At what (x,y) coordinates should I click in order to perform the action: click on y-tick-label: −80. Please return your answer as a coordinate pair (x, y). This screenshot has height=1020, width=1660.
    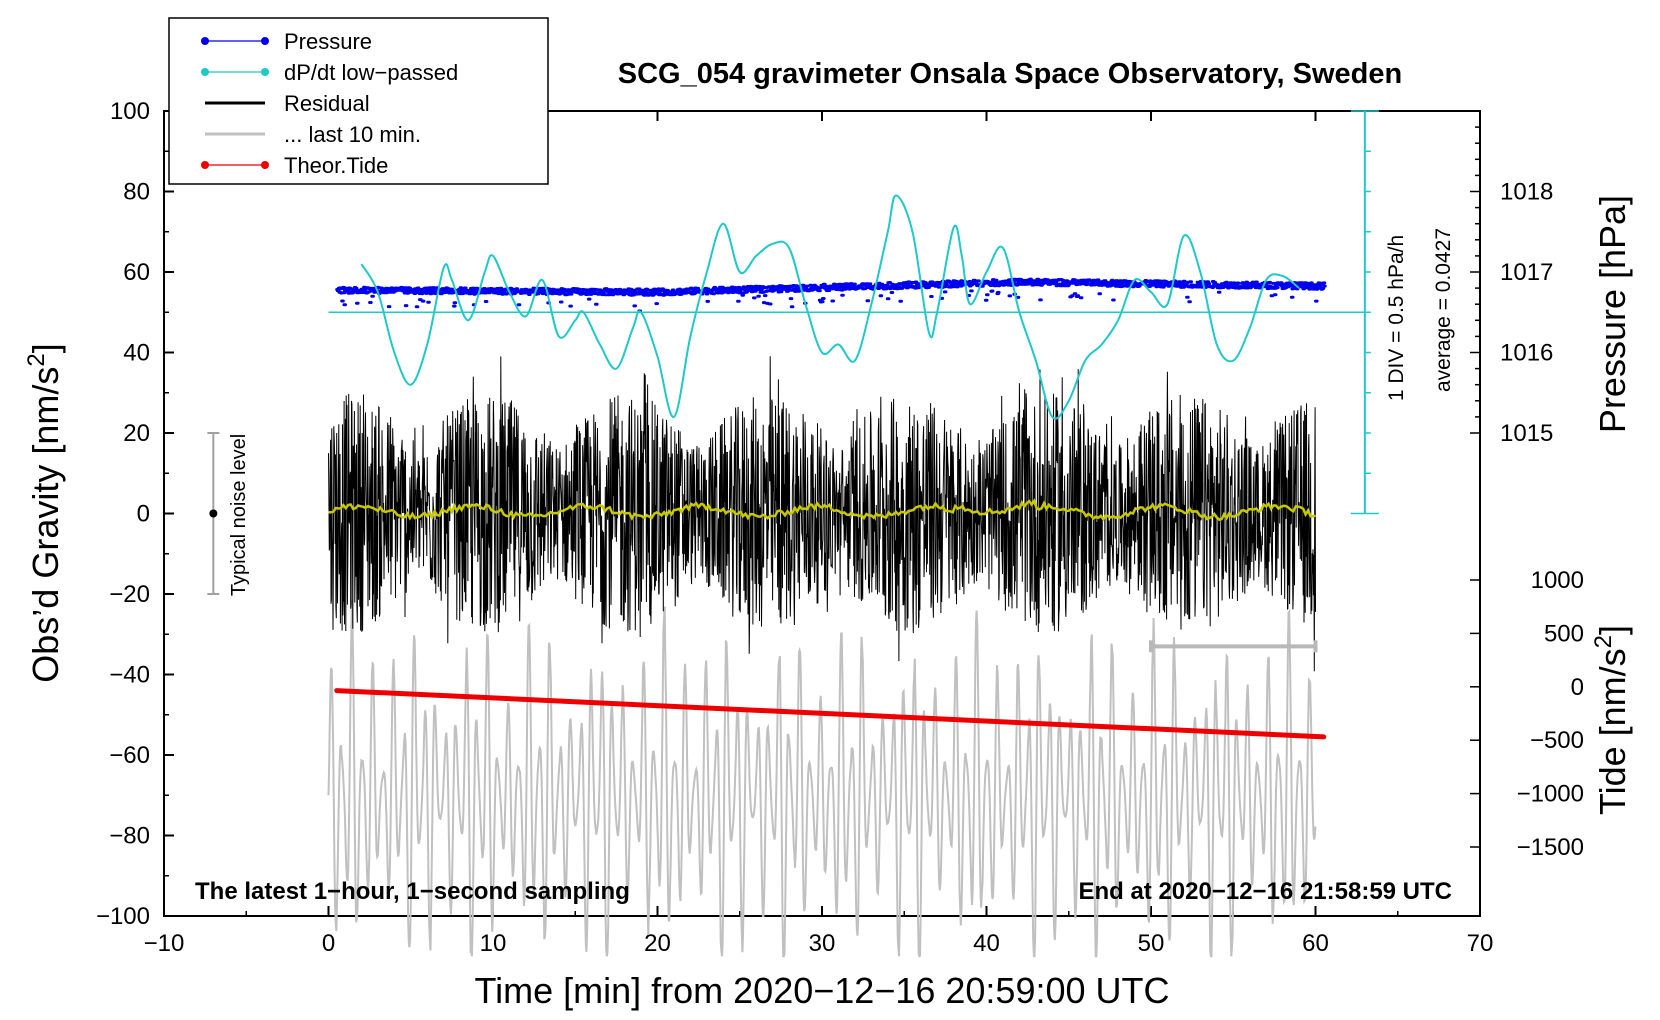
    Looking at the image, I should click on (129, 836).